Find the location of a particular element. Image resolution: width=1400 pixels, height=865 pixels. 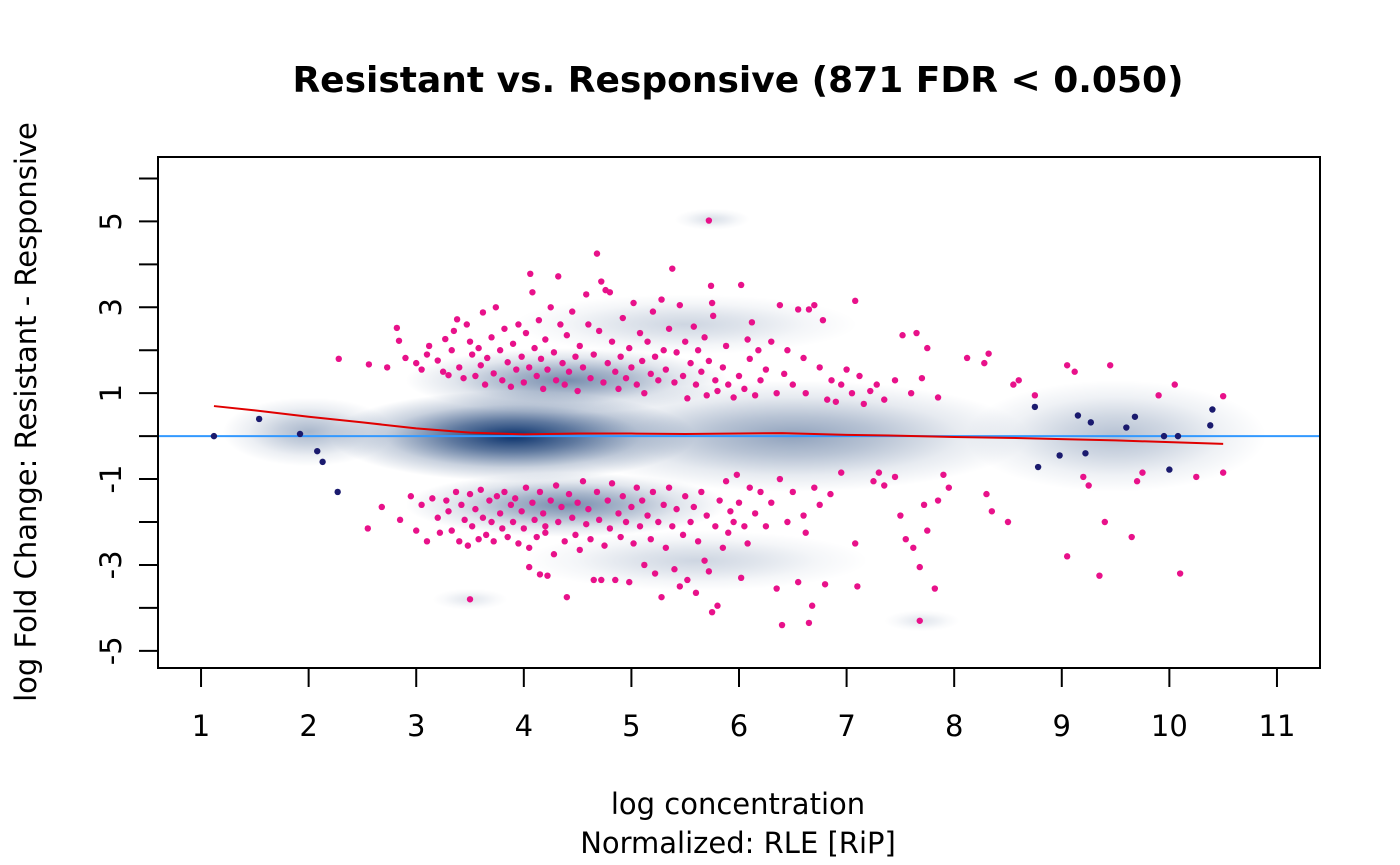

x-axis: 1 2 3 4 5 6 7 8 9 10 11 is located at coordinates (743, 705).